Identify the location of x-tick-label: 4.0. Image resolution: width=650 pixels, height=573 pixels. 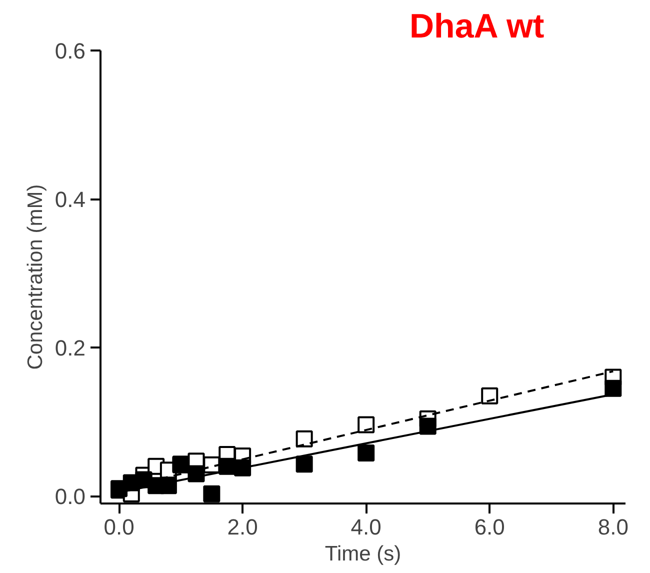
(366, 527).